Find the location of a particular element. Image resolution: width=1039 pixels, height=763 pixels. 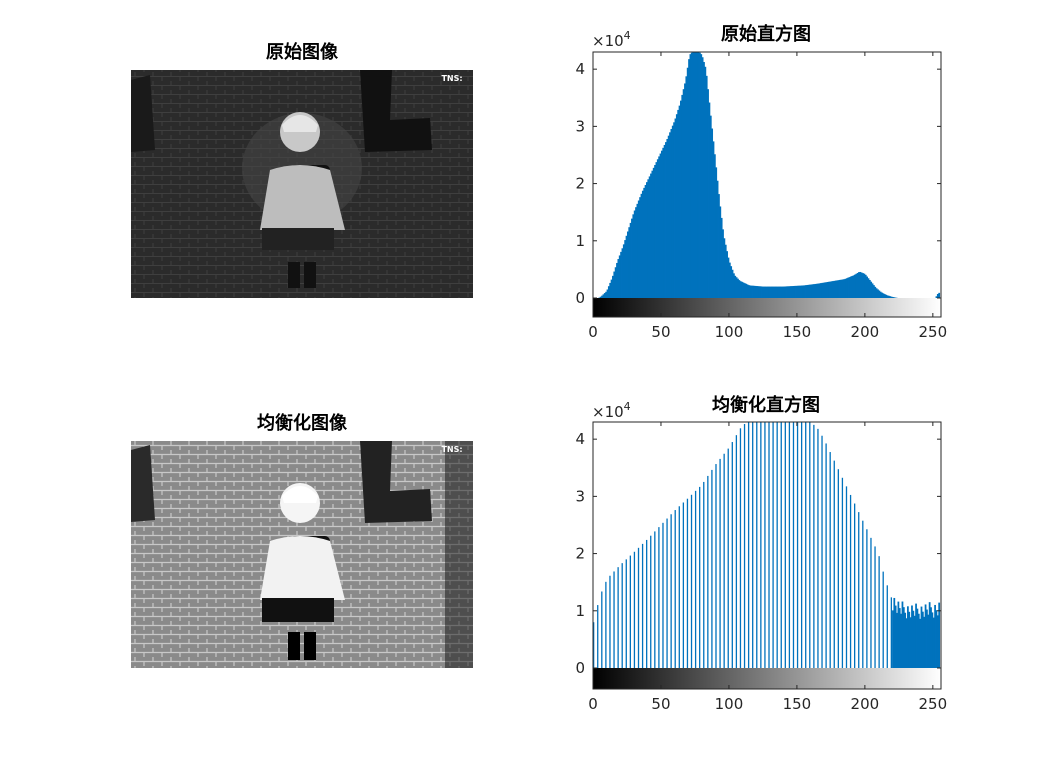

equalized-photo is located at coordinates (302, 554).